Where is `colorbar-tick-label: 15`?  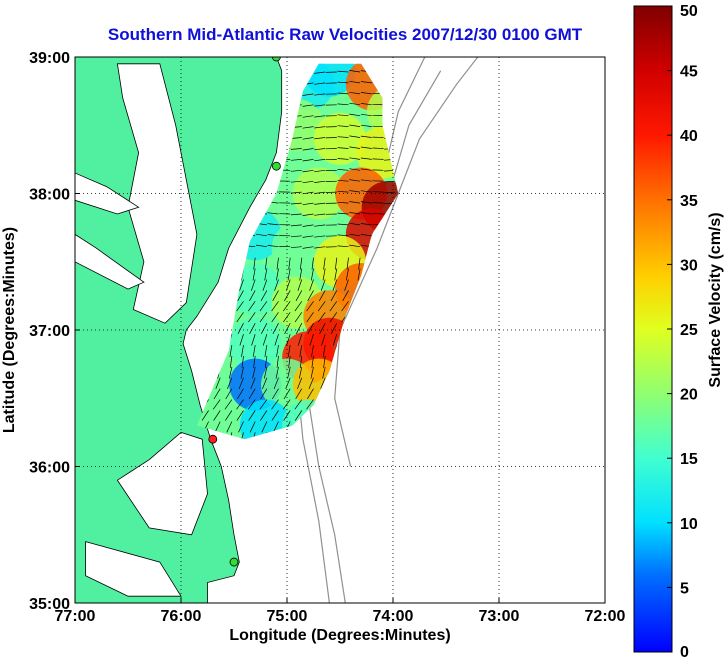 colorbar-tick-label: 15 is located at coordinates (689, 459).